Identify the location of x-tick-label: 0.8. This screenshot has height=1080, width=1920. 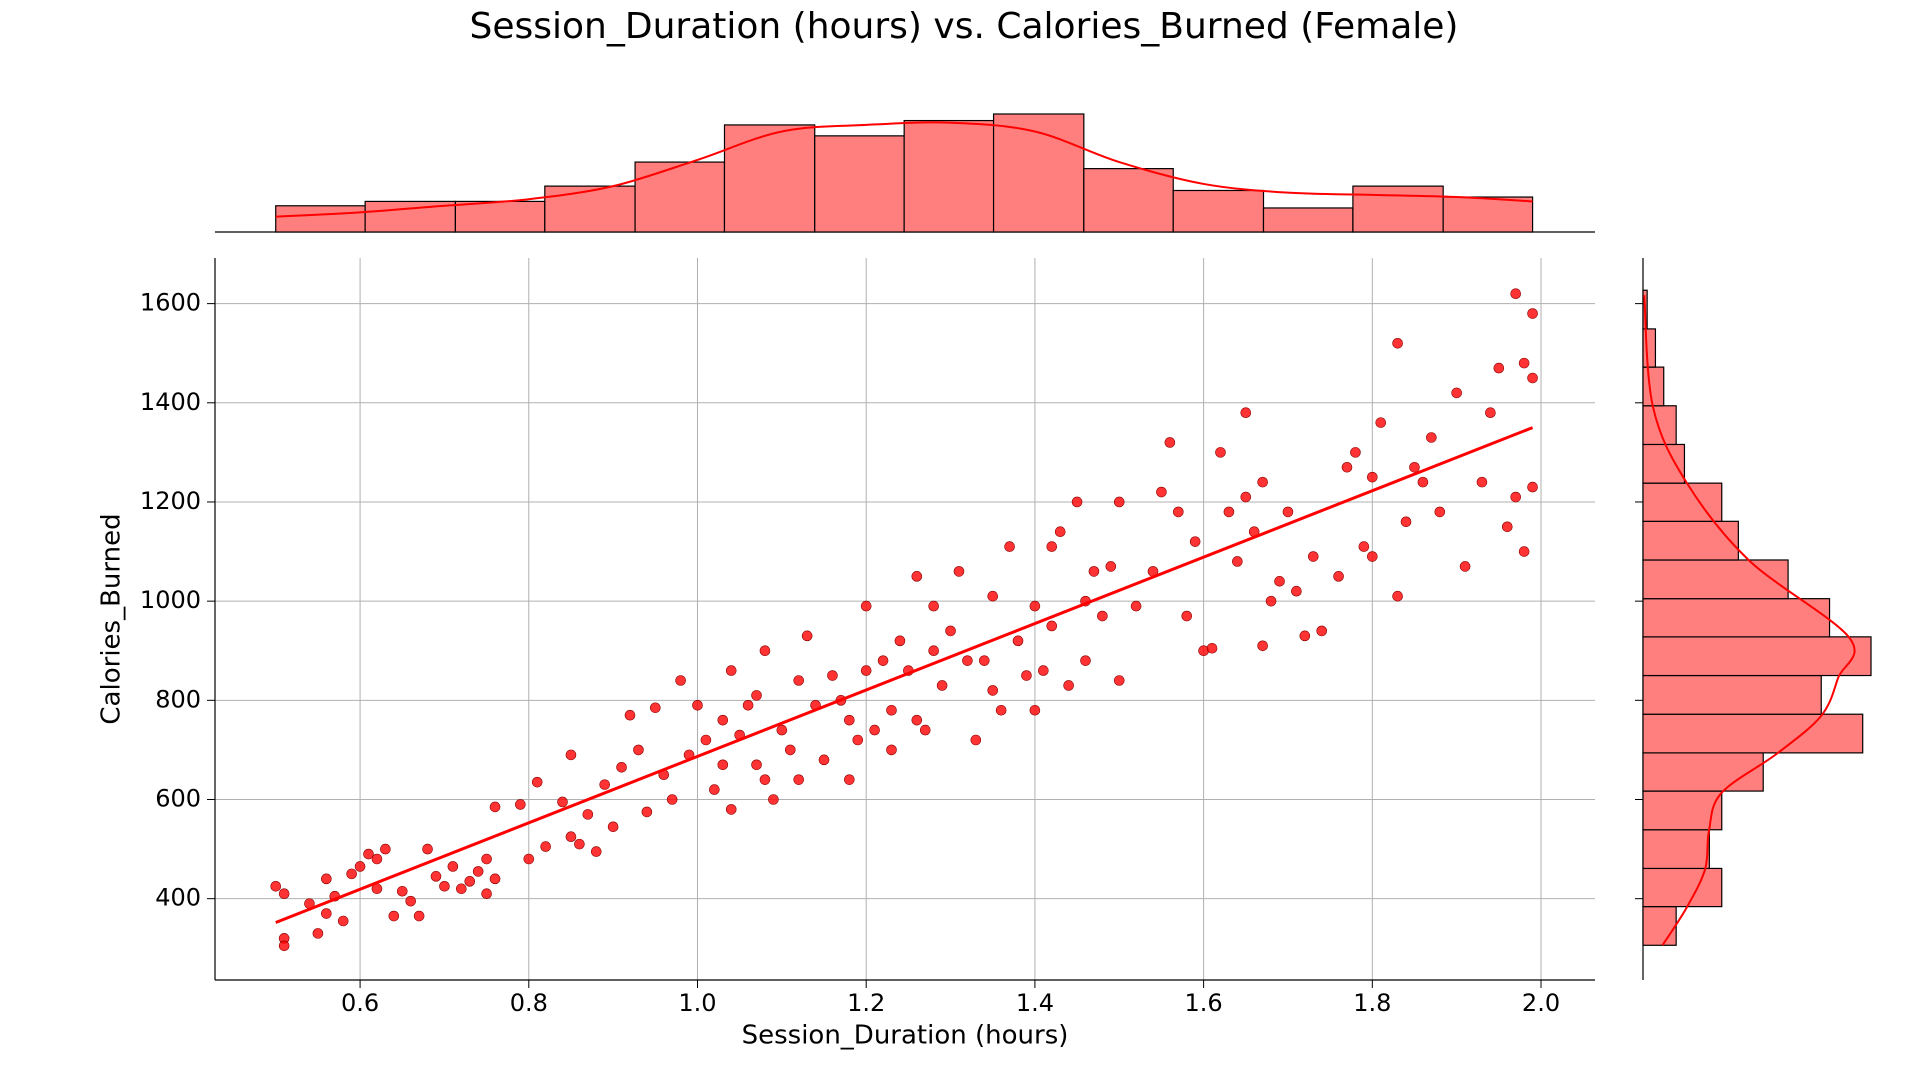
(529, 1003).